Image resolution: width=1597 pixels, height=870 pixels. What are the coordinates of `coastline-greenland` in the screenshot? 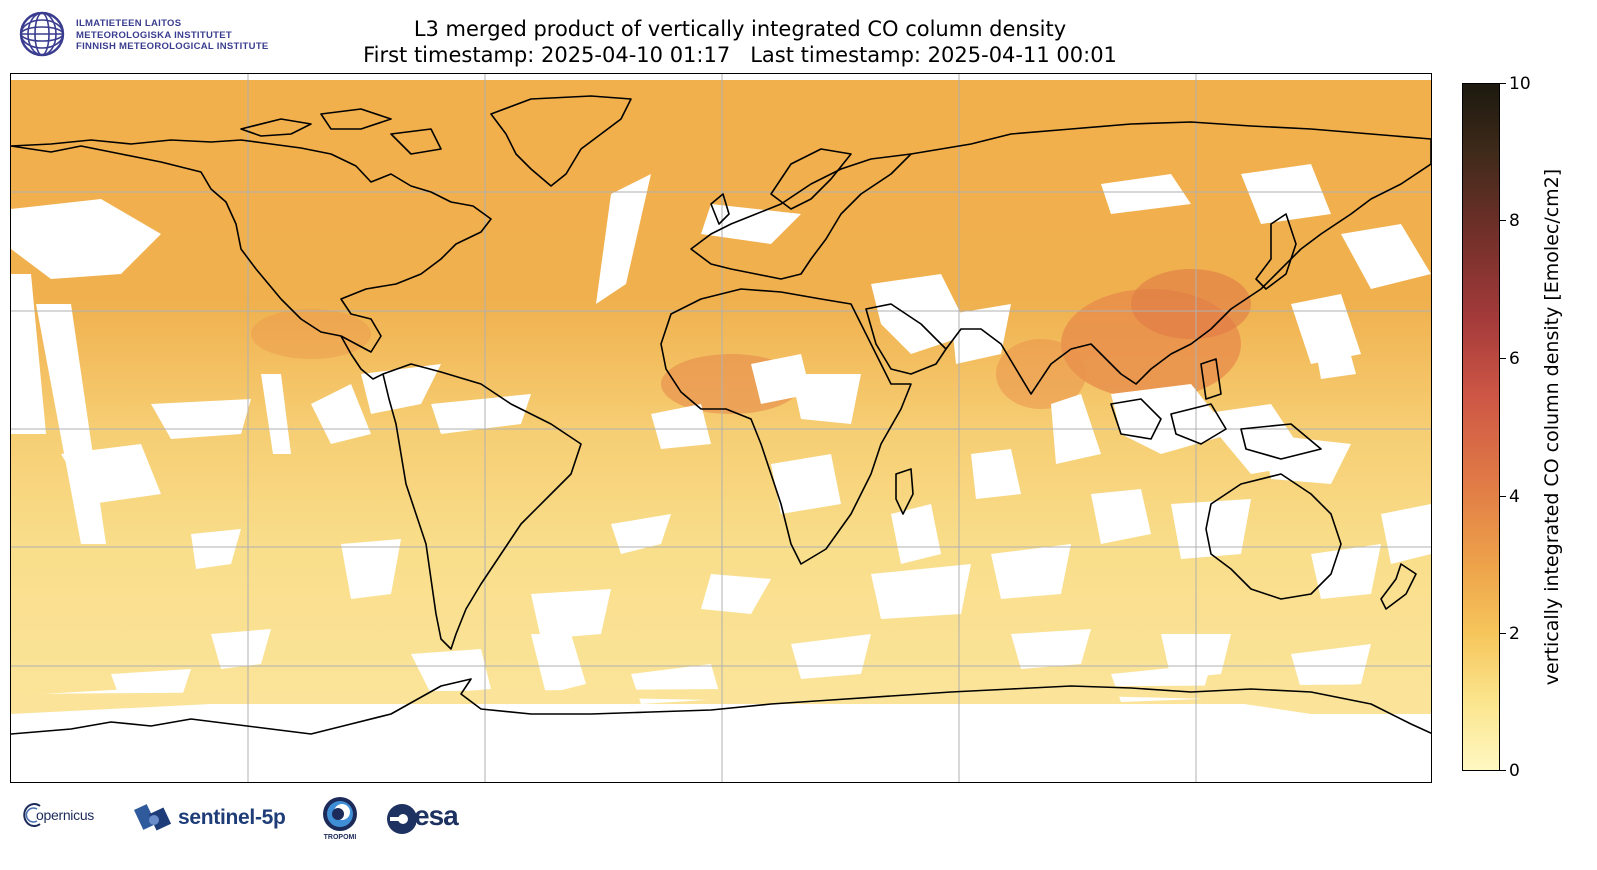 It's located at (561, 141).